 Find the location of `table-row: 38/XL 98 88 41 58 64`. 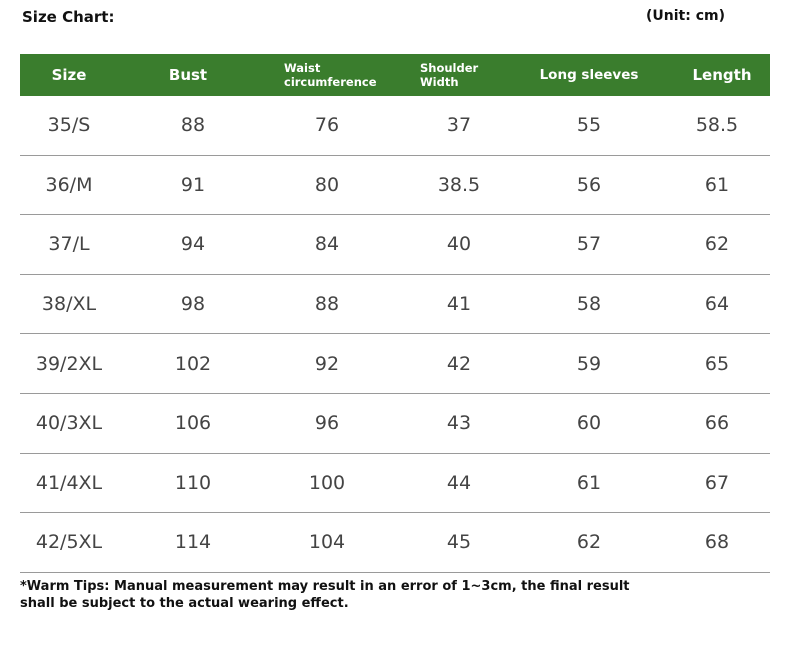

table-row: 38/XL 98 88 41 58 64 is located at coordinates (395, 305).